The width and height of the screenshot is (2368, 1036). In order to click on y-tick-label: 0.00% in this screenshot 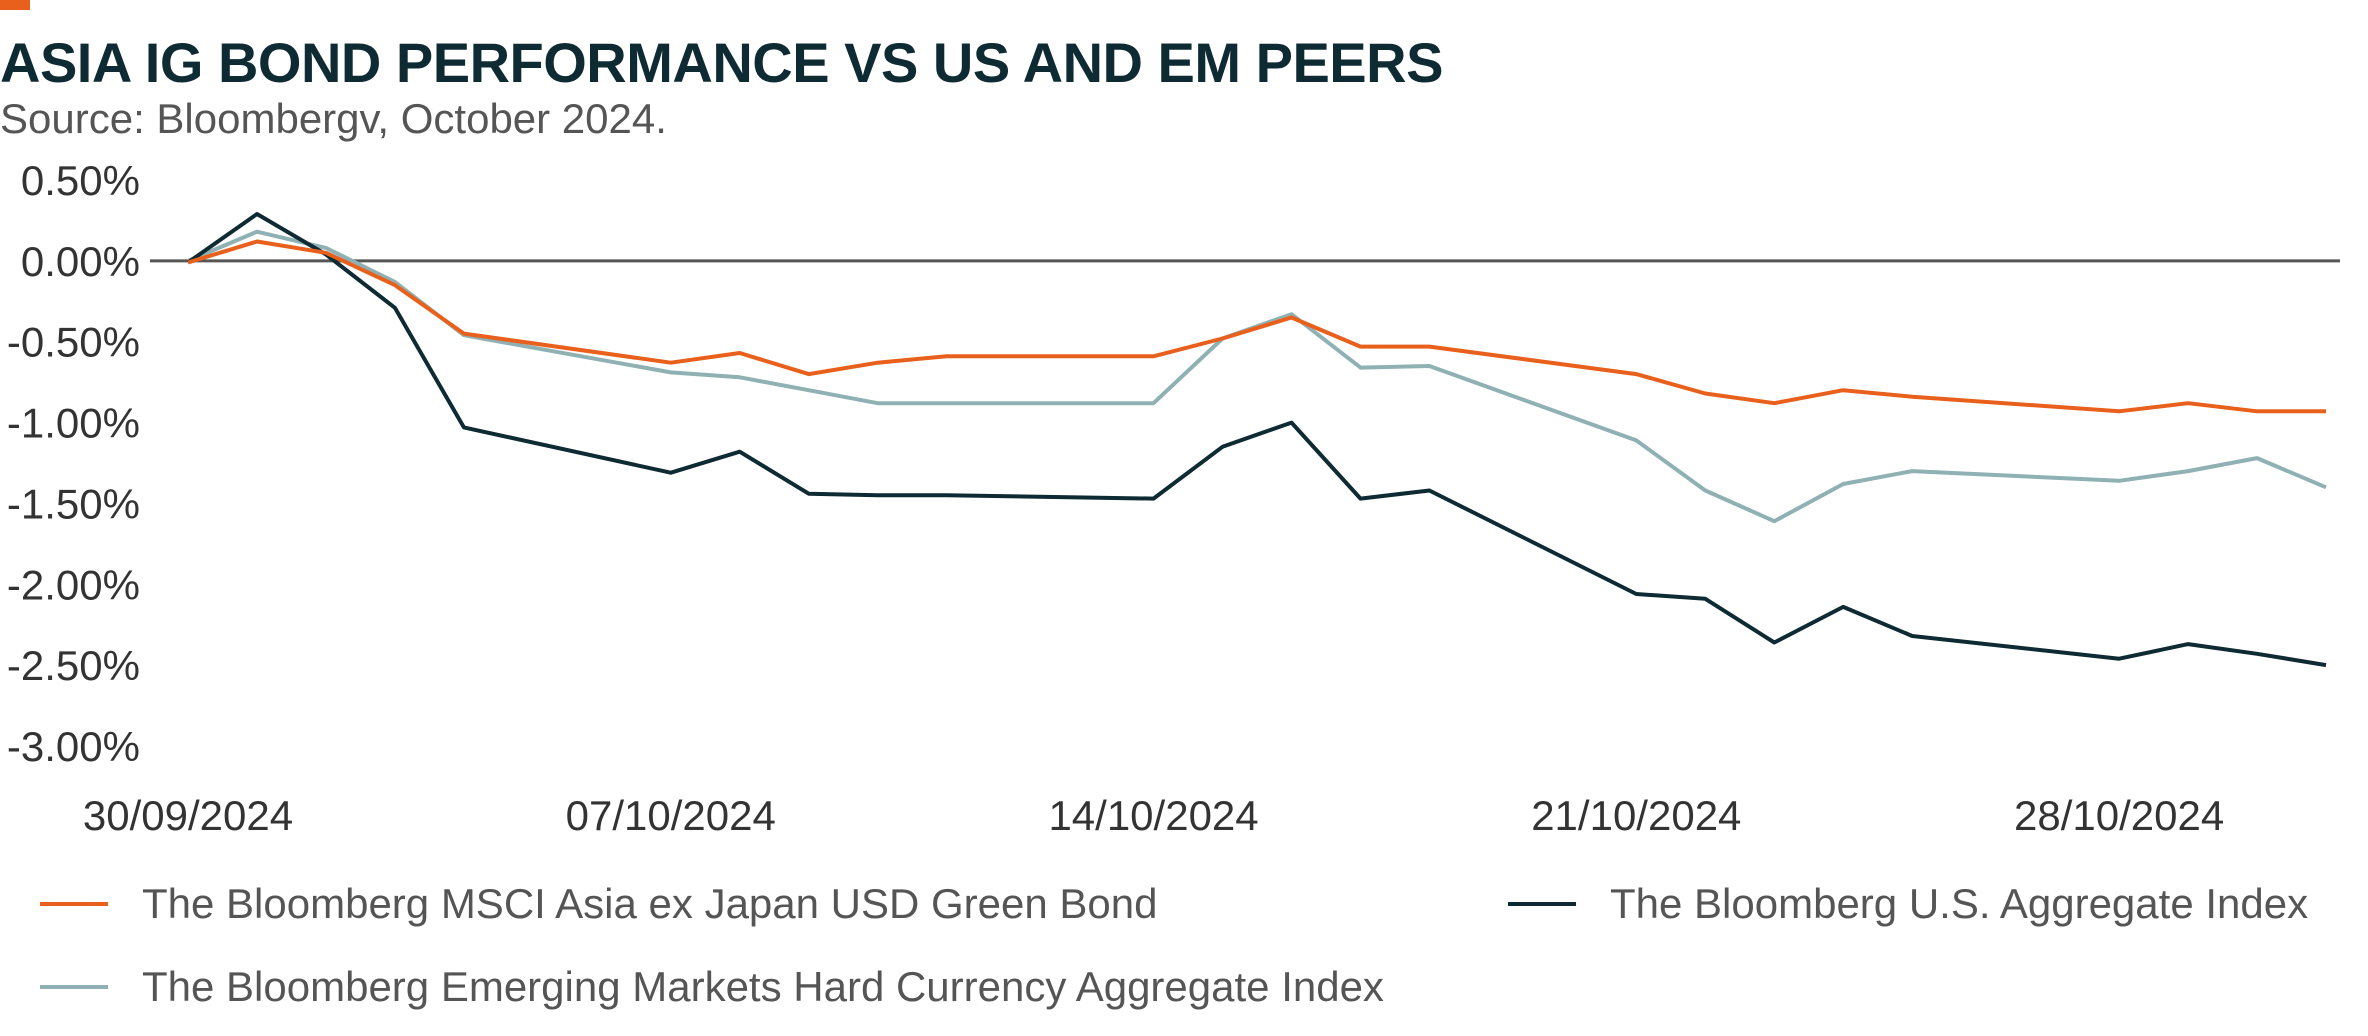, I will do `click(80, 261)`.